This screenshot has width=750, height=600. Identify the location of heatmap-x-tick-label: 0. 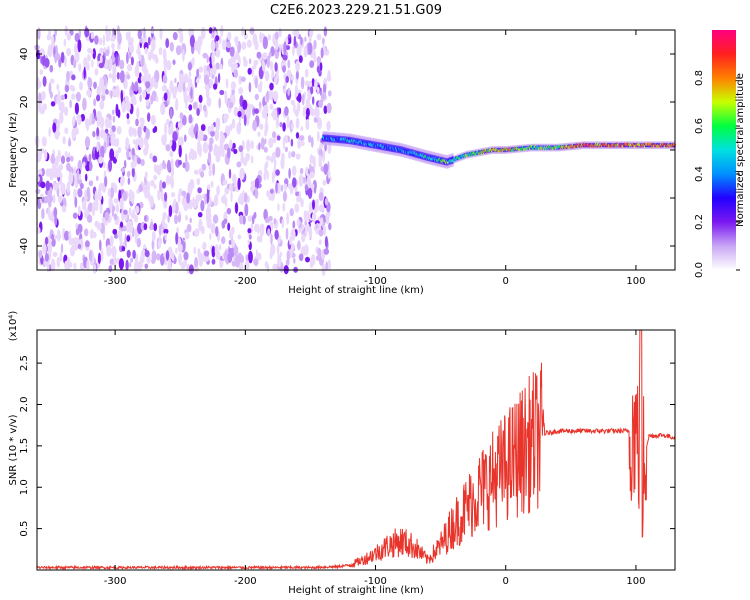
(506, 281).